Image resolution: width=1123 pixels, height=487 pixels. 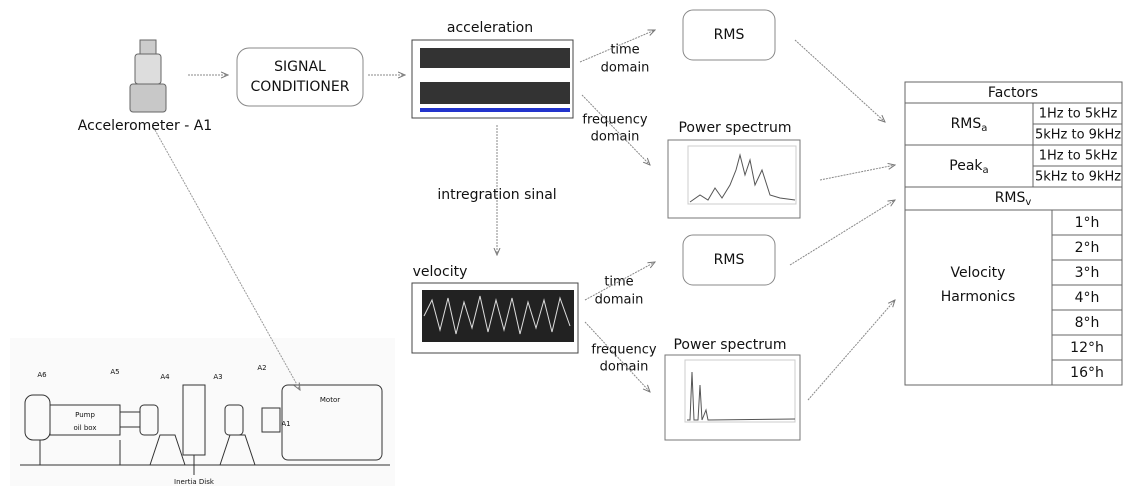 What do you see at coordinates (194, 482) in the screenshot?
I see `machine-label: Inertia Disk` at bounding box center [194, 482].